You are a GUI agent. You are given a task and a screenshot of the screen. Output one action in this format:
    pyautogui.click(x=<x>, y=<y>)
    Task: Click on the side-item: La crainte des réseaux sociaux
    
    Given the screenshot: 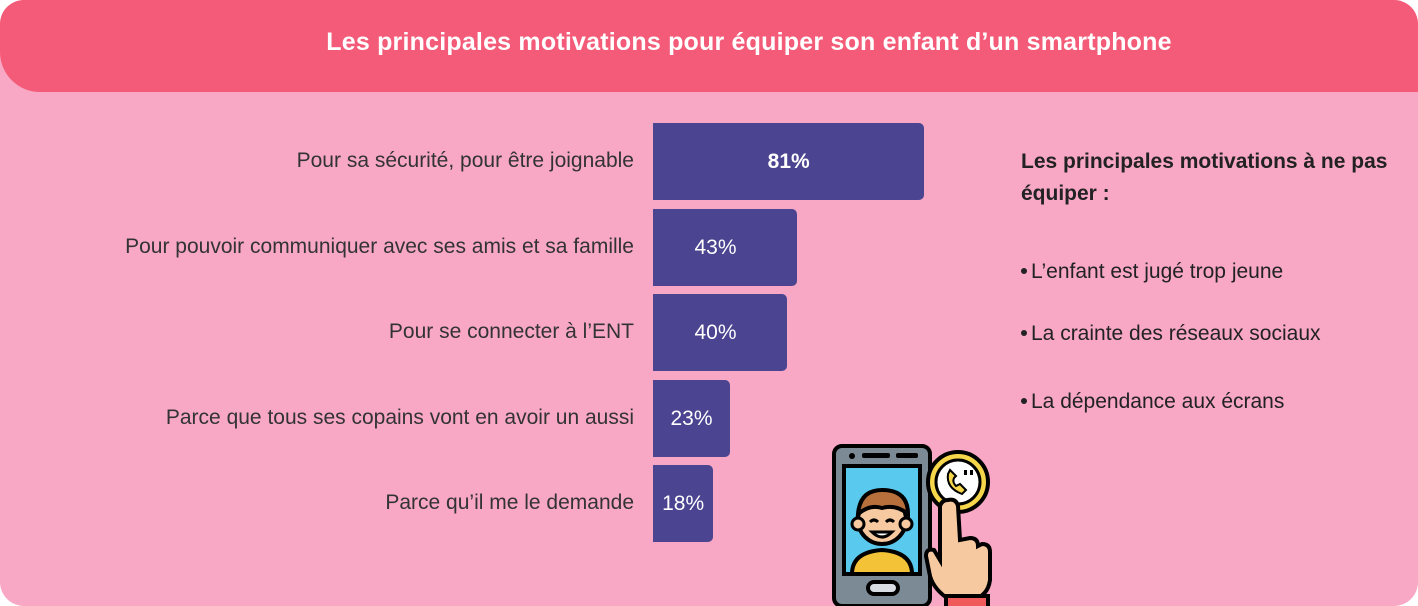 What is the action you would take?
    pyautogui.click(x=1171, y=334)
    